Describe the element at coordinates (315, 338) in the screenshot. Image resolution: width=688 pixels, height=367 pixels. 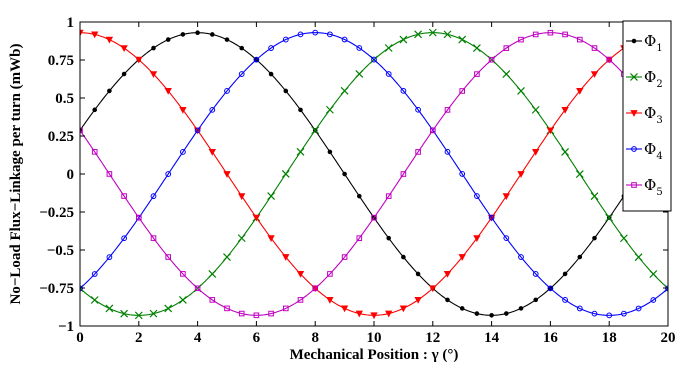
I see `x-tick-label: 8` at that location.